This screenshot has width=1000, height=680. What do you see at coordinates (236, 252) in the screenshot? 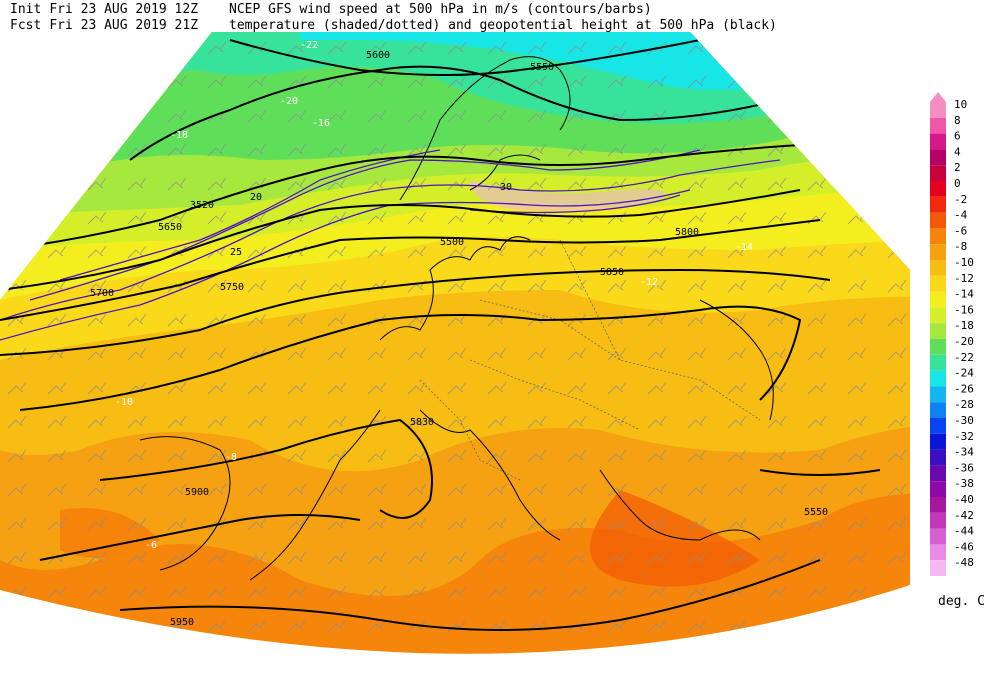
I see `contour-value-label: 25` at bounding box center [236, 252].